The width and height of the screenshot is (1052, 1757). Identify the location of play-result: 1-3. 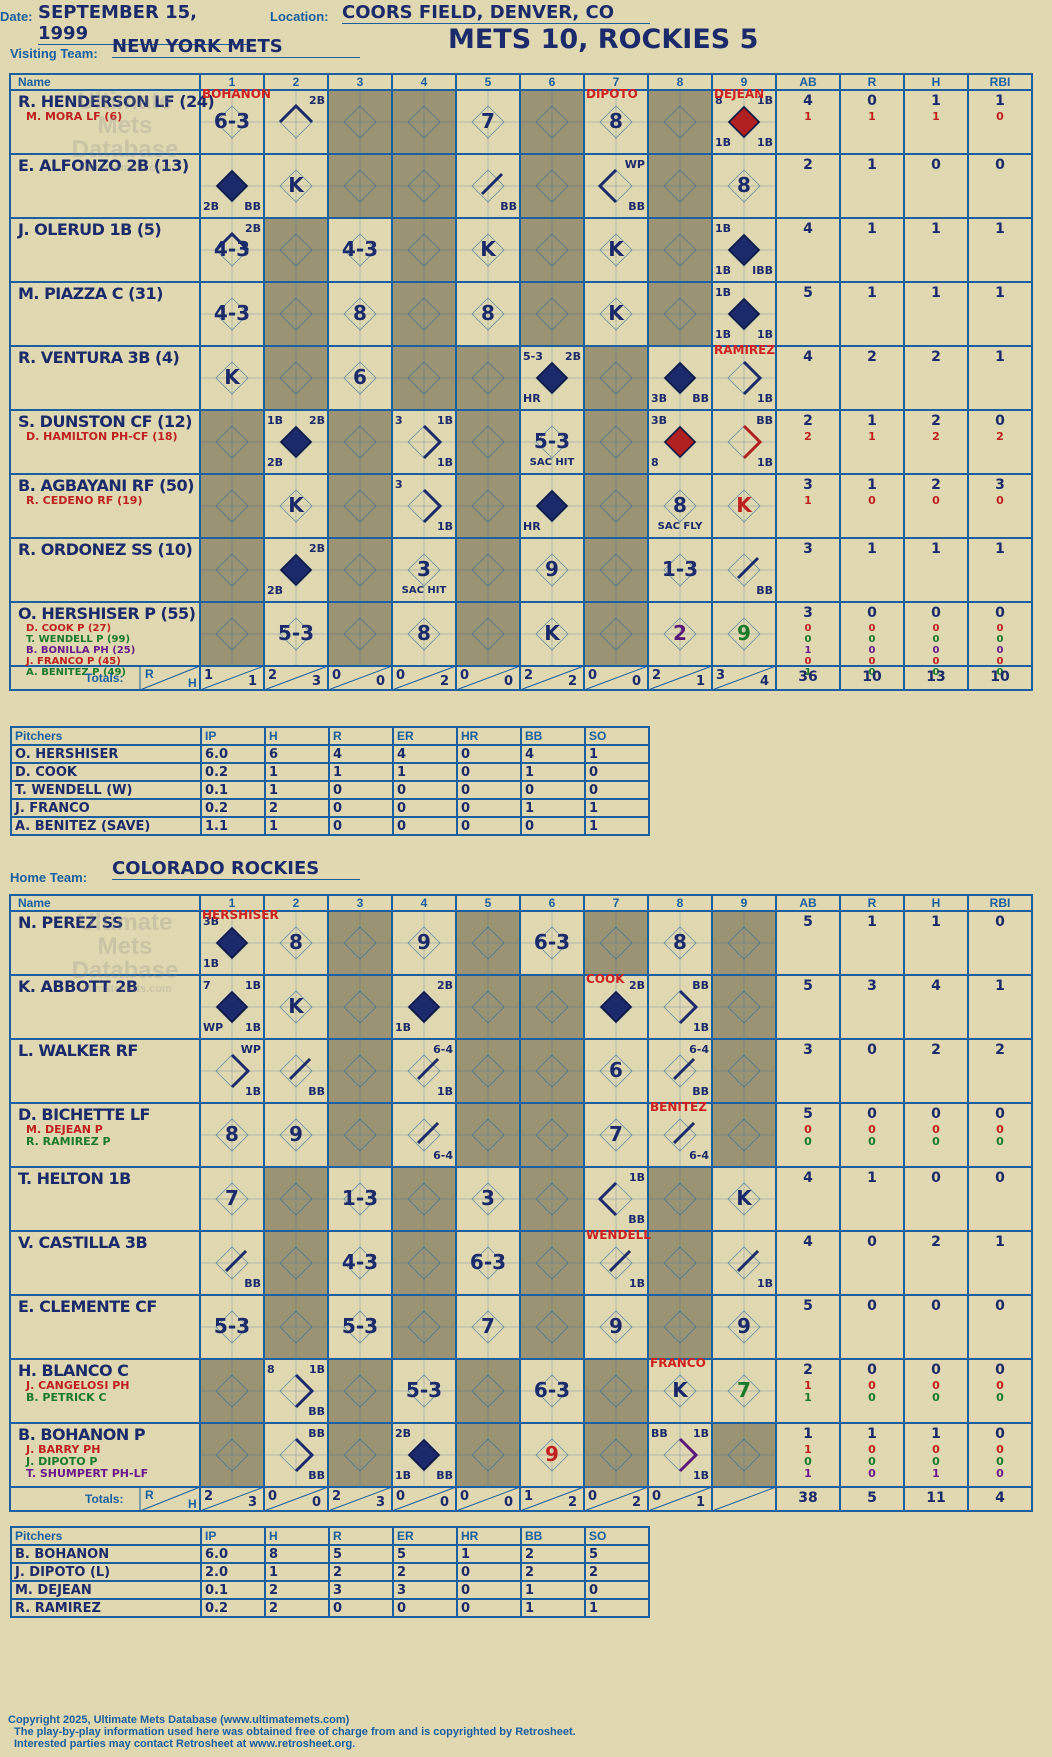
(680, 569).